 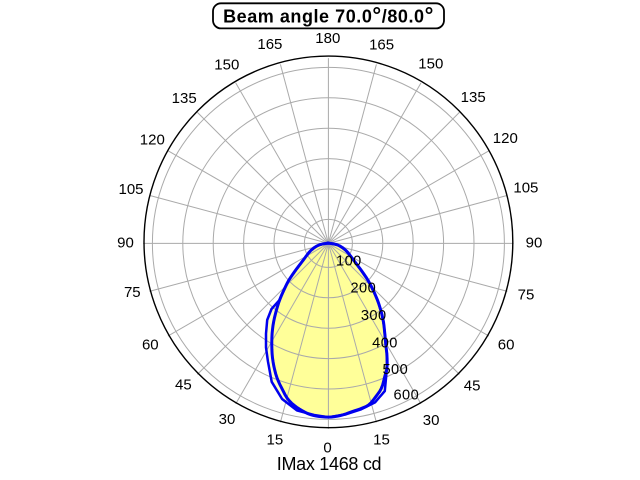 What do you see at coordinates (349, 262) in the screenshot?
I see `svg-text: 100` at bounding box center [349, 262].